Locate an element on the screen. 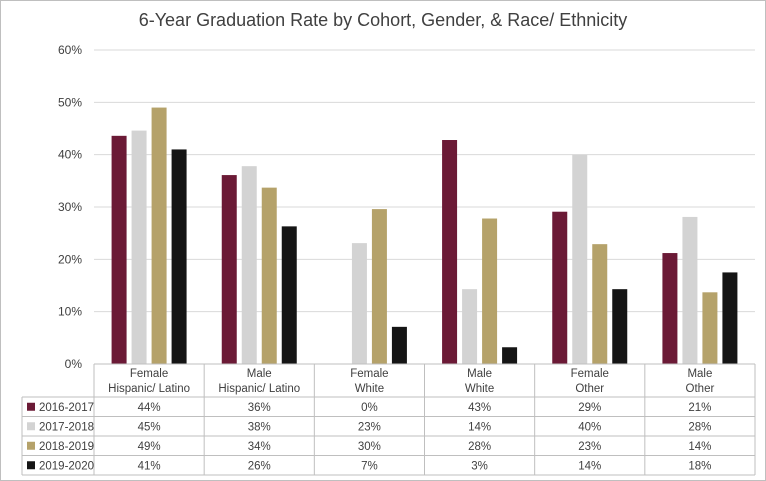 This screenshot has width=766, height=481. table-cell-2018-2019-3: 28% is located at coordinates (479, 447).